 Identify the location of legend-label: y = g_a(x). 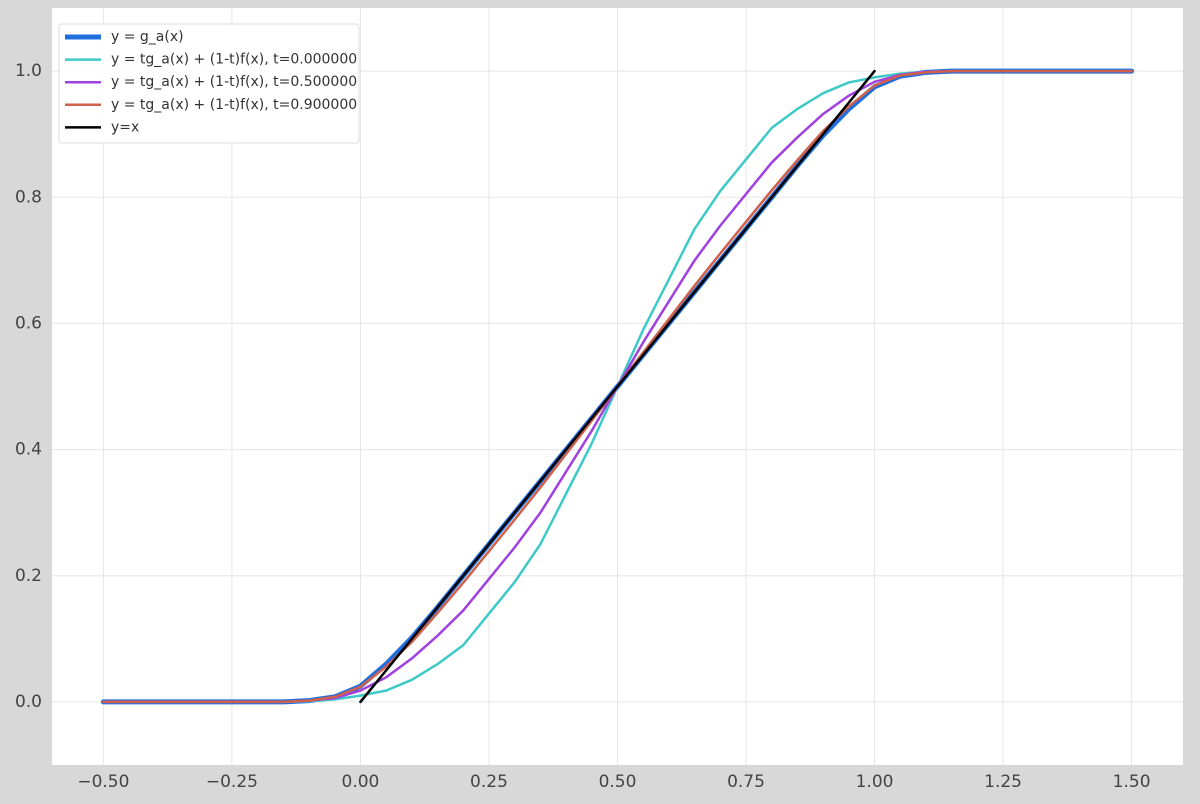
(147, 37).